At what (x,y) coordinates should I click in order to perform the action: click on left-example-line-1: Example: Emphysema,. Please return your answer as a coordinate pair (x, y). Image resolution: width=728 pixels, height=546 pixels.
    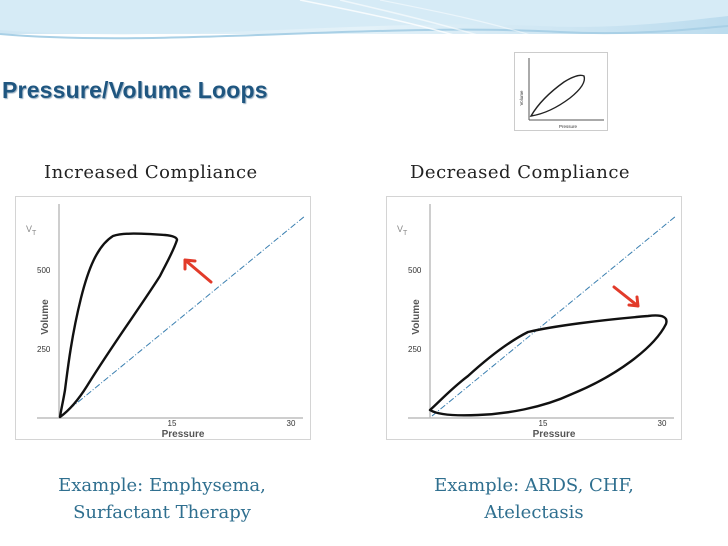
    Looking at the image, I should click on (162, 485).